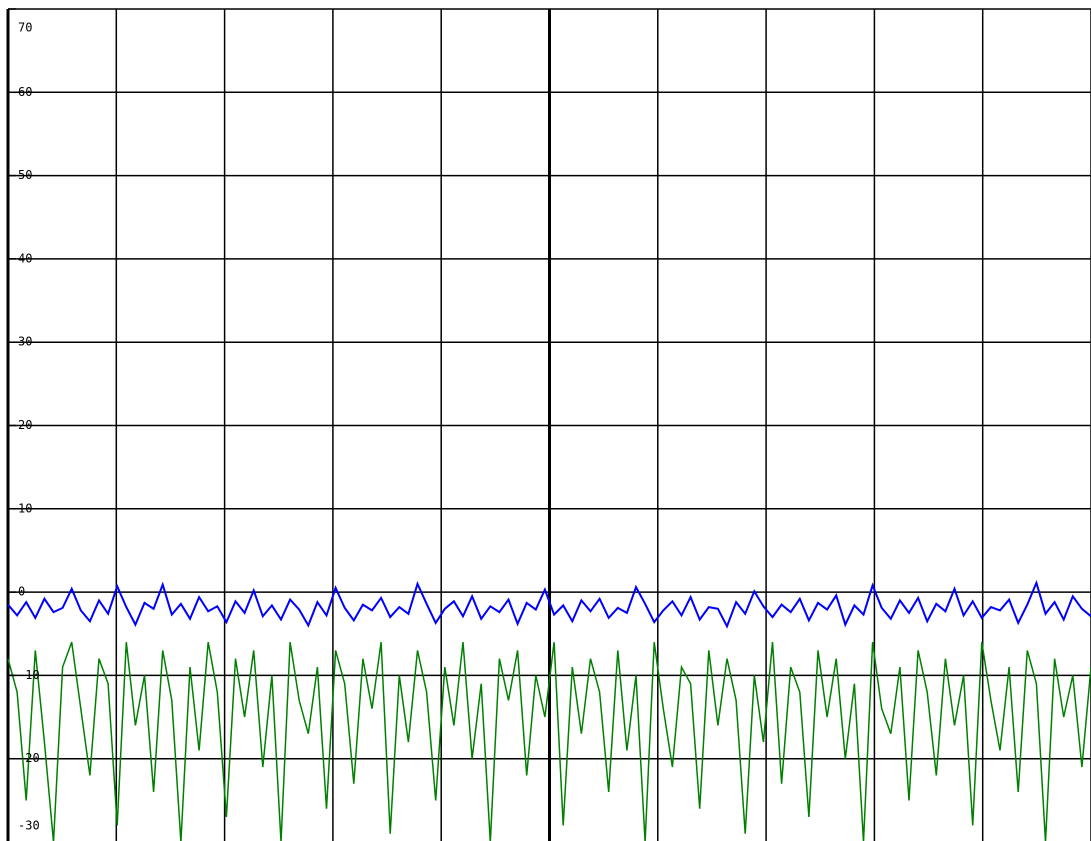 The image size is (1091, 841). What do you see at coordinates (25, 175) in the screenshot?
I see `y-tick-label: 50` at bounding box center [25, 175].